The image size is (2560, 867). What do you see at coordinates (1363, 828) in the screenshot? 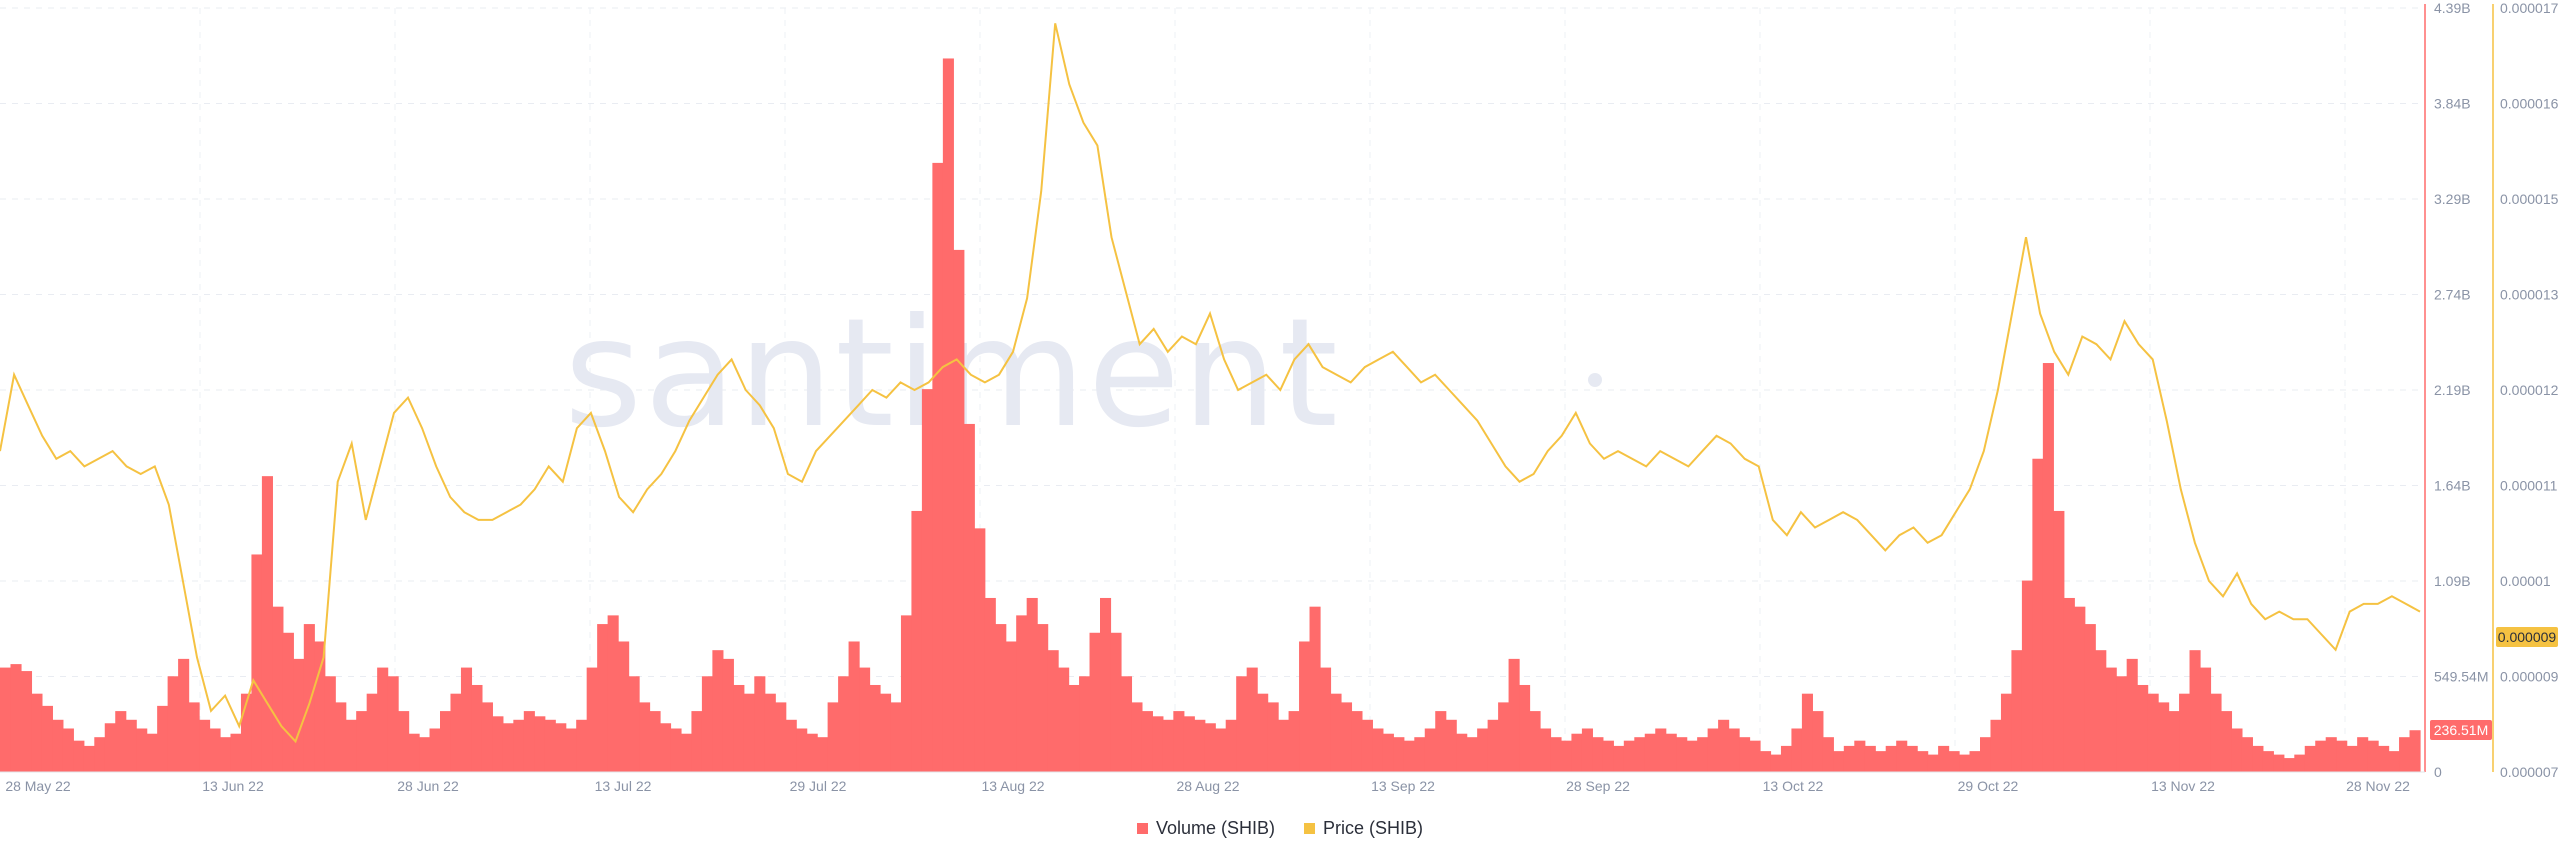
I see `legend-item-price: Price (SHIB)` at bounding box center [1363, 828].